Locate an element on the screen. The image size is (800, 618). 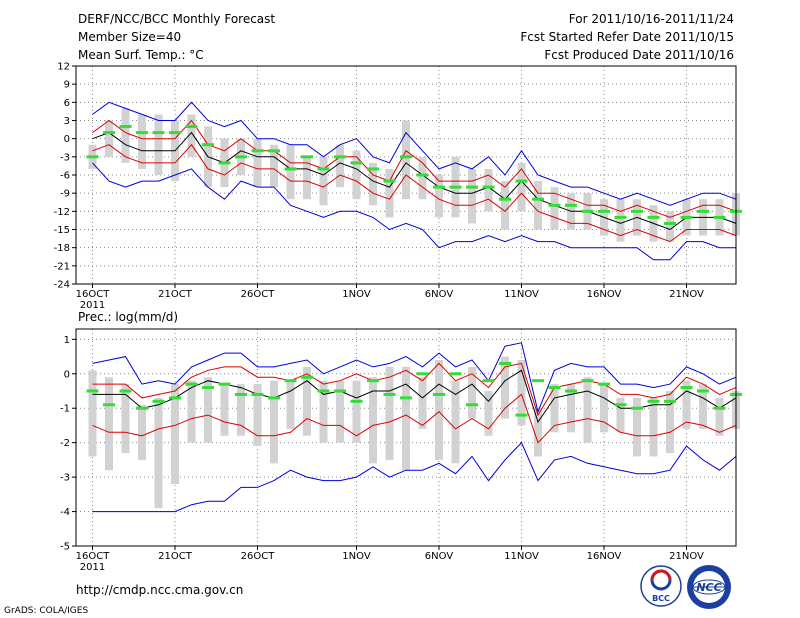
grads-credit: GrADS: COLA/IGES is located at coordinates (46, 611).